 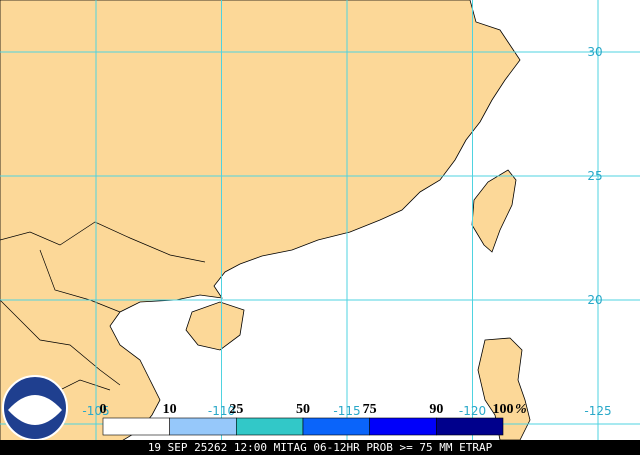 What do you see at coordinates (215, 326) in the screenshot?
I see `hainan` at bounding box center [215, 326].